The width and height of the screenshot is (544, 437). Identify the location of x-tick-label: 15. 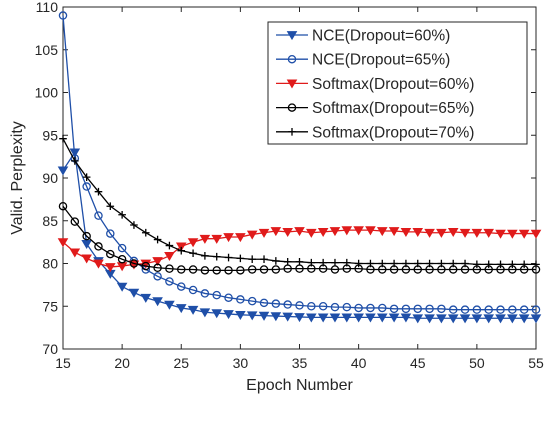
(63, 363).